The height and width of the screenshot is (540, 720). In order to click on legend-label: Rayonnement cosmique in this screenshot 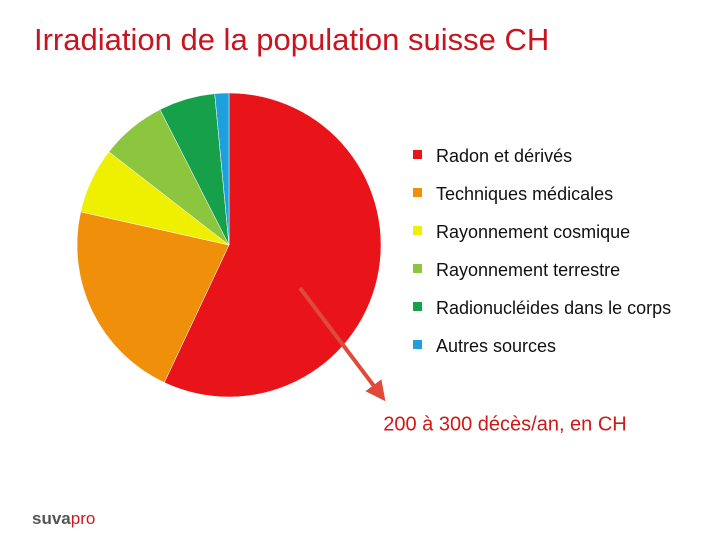, I will do `click(533, 232)`.